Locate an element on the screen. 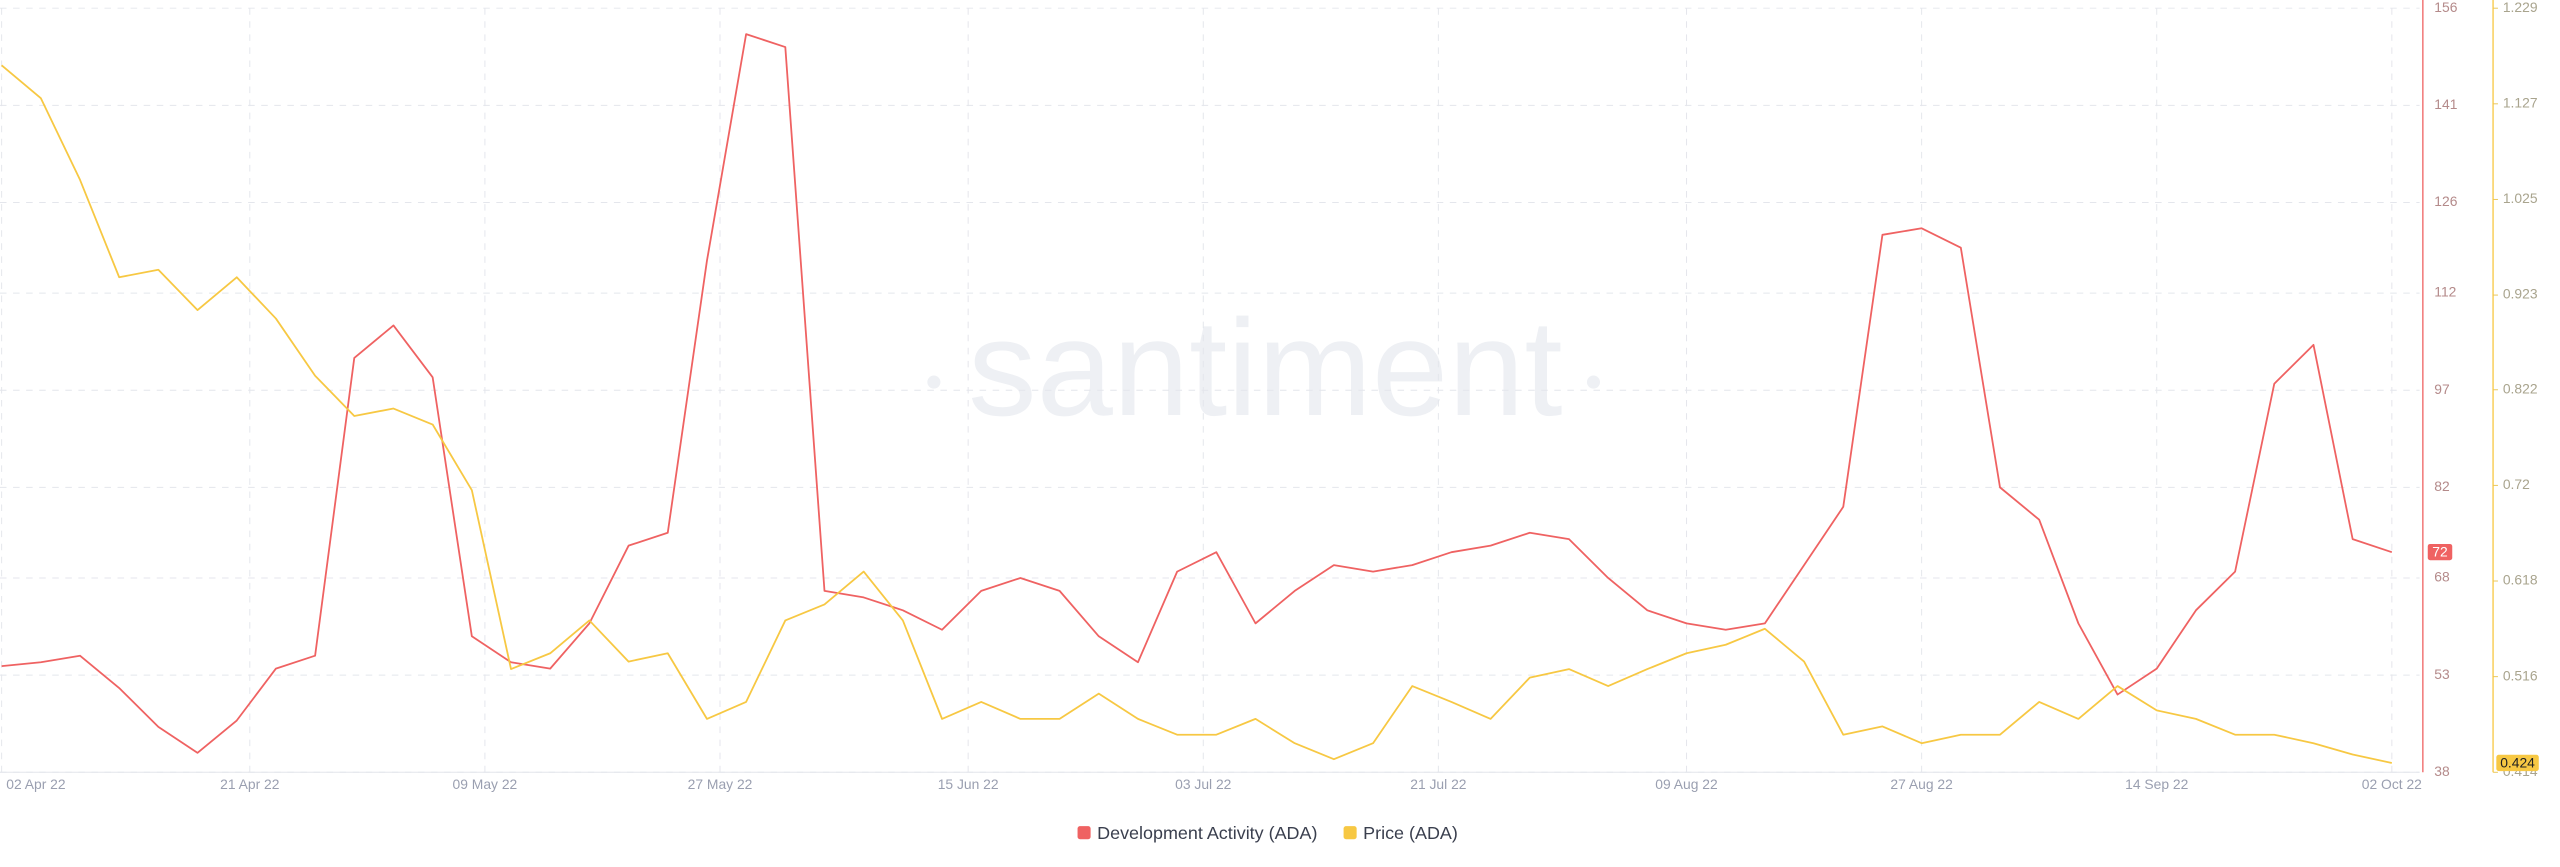 The image size is (2560, 867). legend-label: Price (ADA) is located at coordinates (1410, 833).